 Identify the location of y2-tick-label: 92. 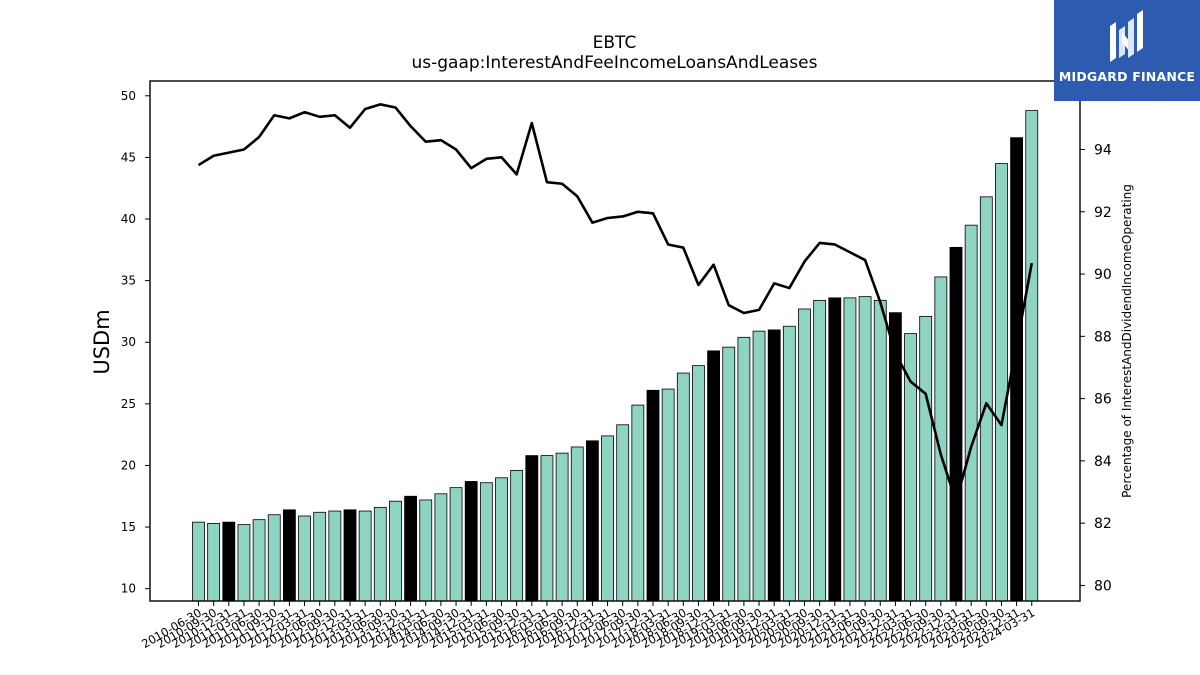
(1103, 213).